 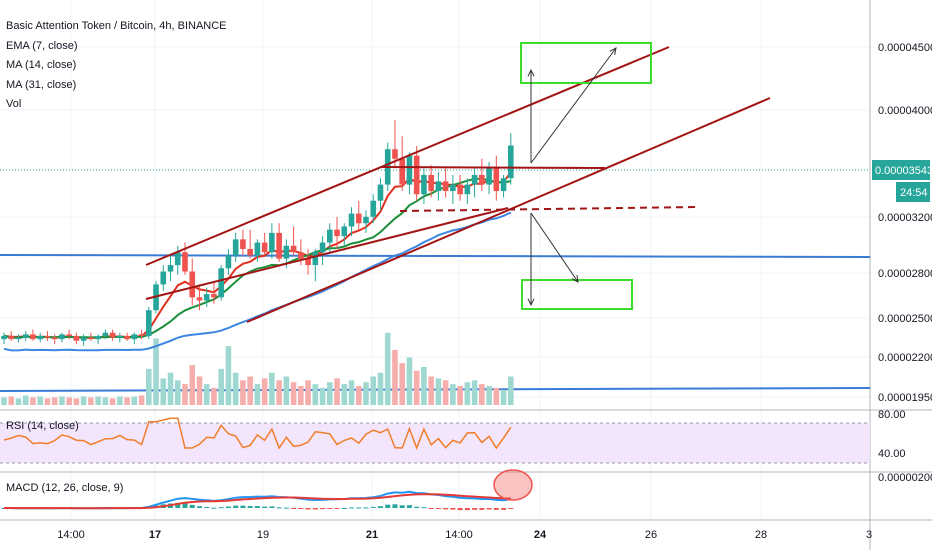 What do you see at coordinates (905, 48) in the screenshot?
I see `price-tick-label: 0.00004500` at bounding box center [905, 48].